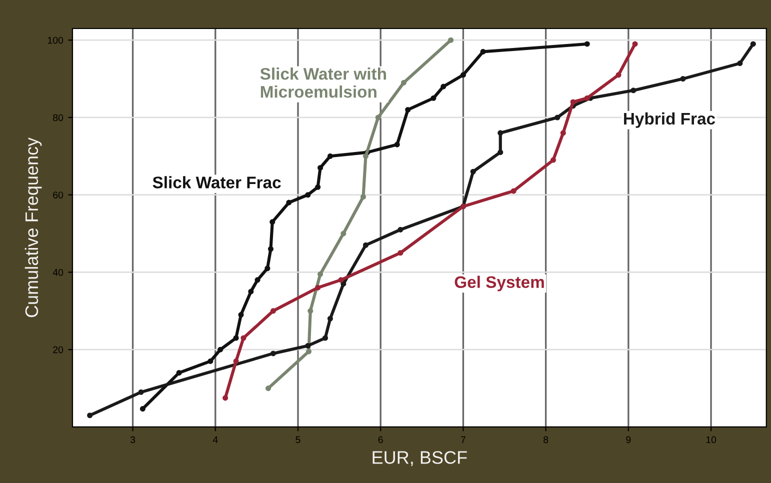 This screenshot has height=483, width=771. Describe the element at coordinates (33, 227) in the screenshot. I see `y-axis-title: Cumulative Frequency` at that location.